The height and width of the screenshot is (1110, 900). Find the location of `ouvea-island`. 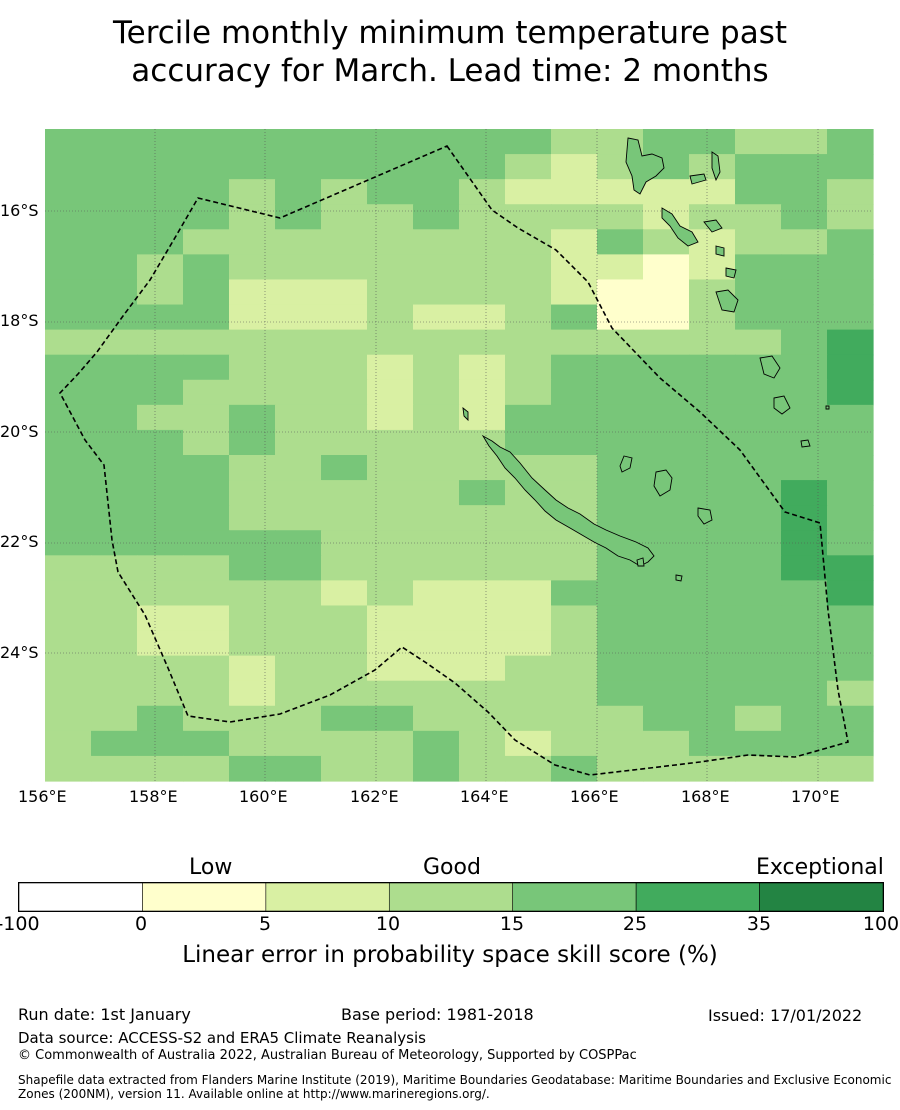

ouvea-island is located at coordinates (626, 464).